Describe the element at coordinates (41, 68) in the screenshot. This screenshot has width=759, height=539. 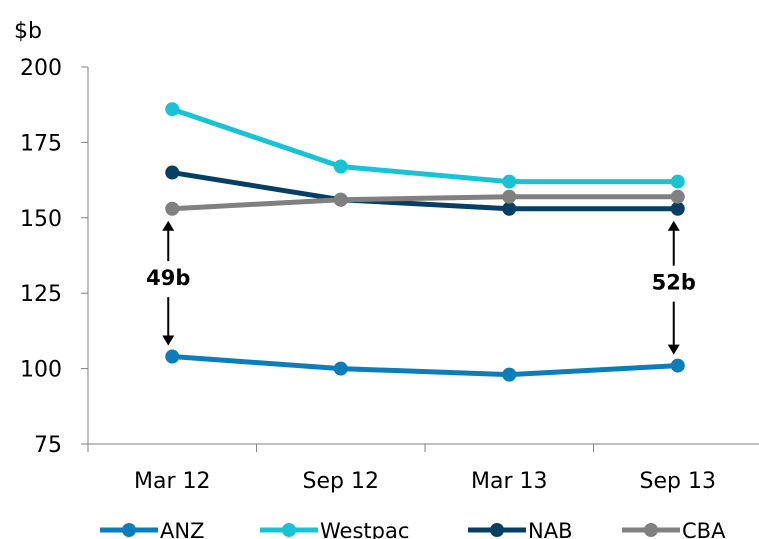
I see `y-tick-label: 200` at that location.